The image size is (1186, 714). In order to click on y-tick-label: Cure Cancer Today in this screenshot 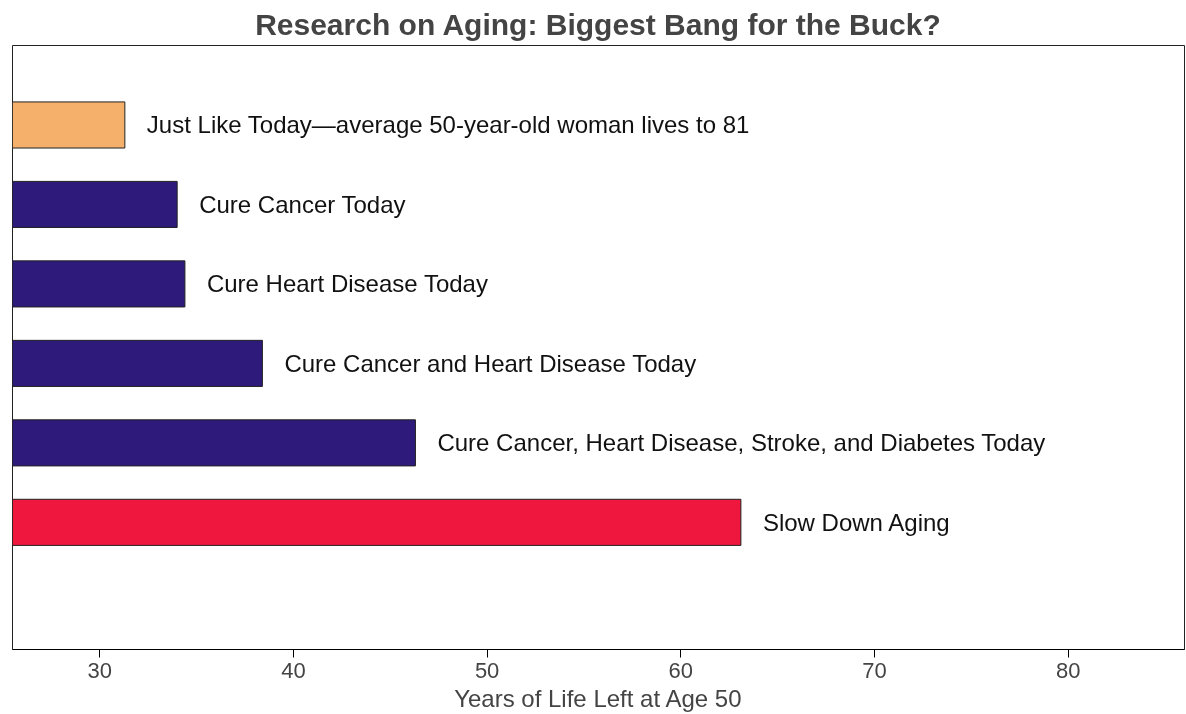, I will do `click(302, 204)`.